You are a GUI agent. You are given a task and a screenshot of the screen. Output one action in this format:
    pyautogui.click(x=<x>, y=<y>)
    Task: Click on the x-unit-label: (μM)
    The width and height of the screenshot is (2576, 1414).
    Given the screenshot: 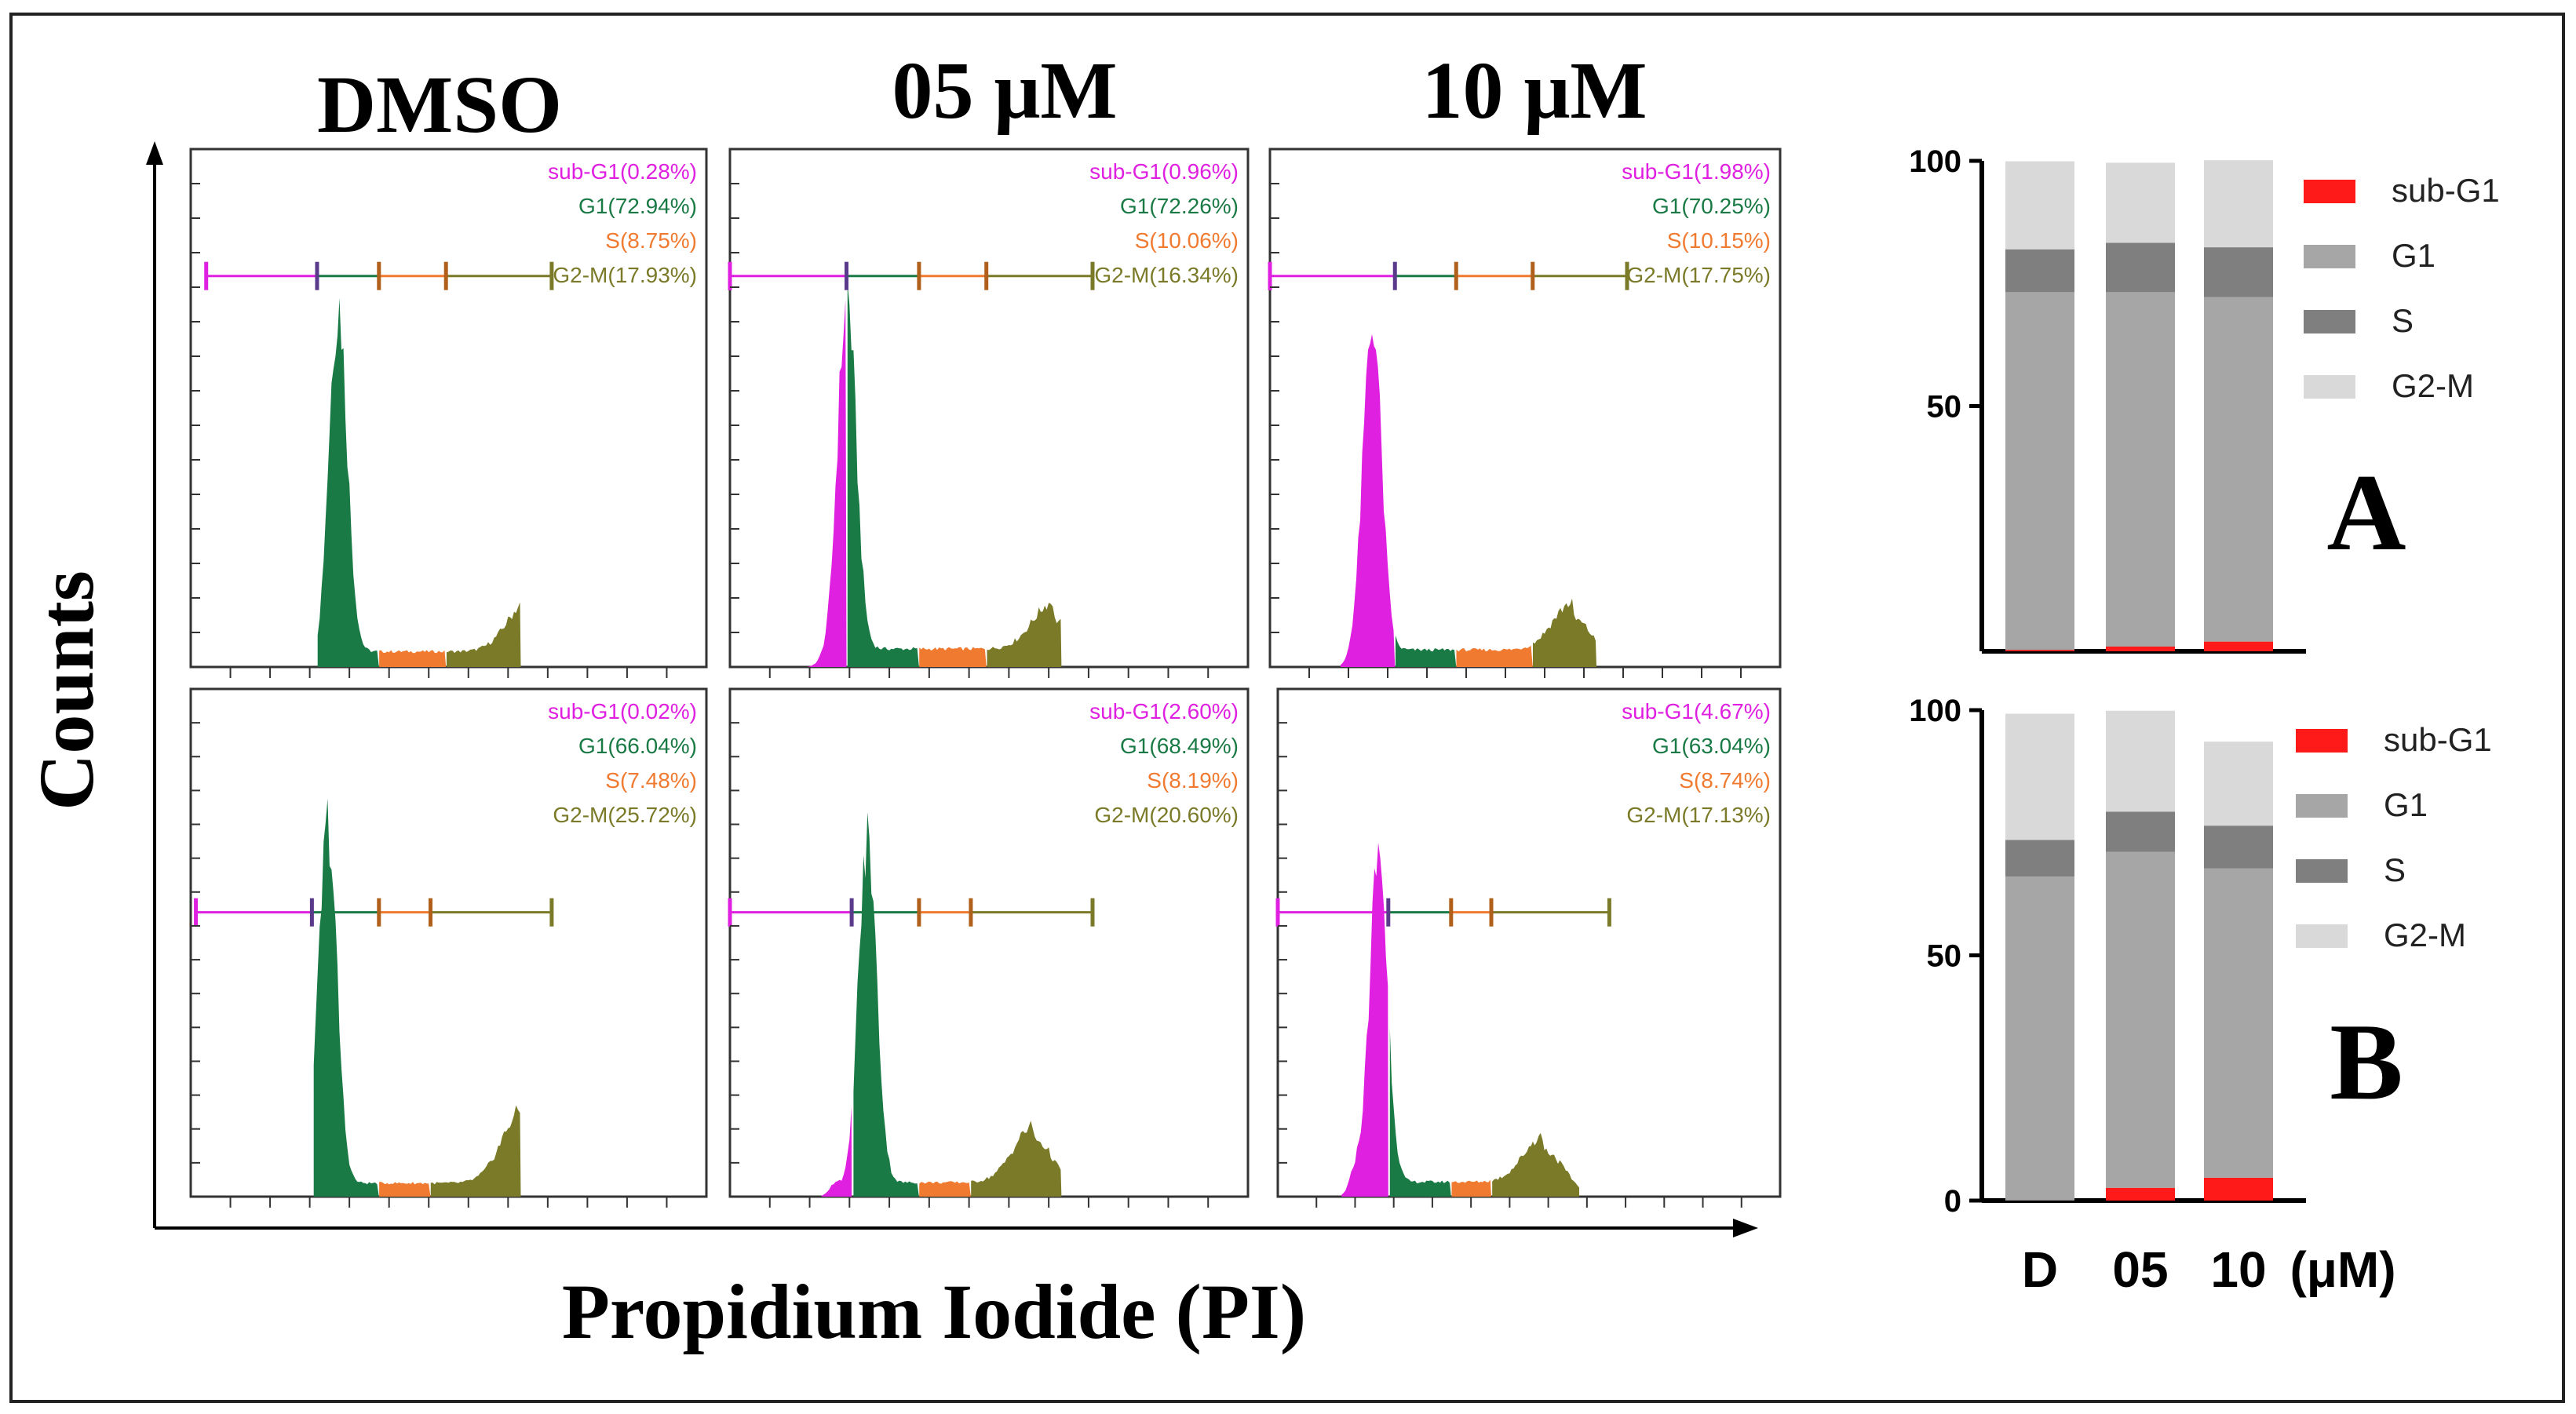 What is the action you would take?
    pyautogui.click(x=2342, y=1269)
    